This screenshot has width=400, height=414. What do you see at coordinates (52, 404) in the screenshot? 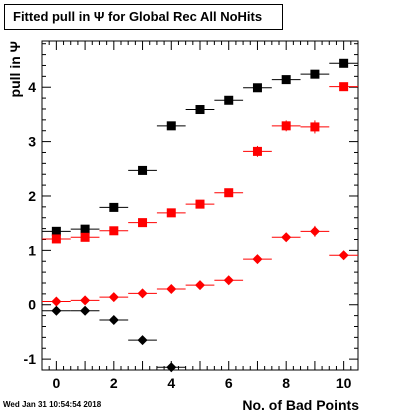
I see `timestamp: Wed Jan 31 10:54:54 2018` at bounding box center [52, 404].